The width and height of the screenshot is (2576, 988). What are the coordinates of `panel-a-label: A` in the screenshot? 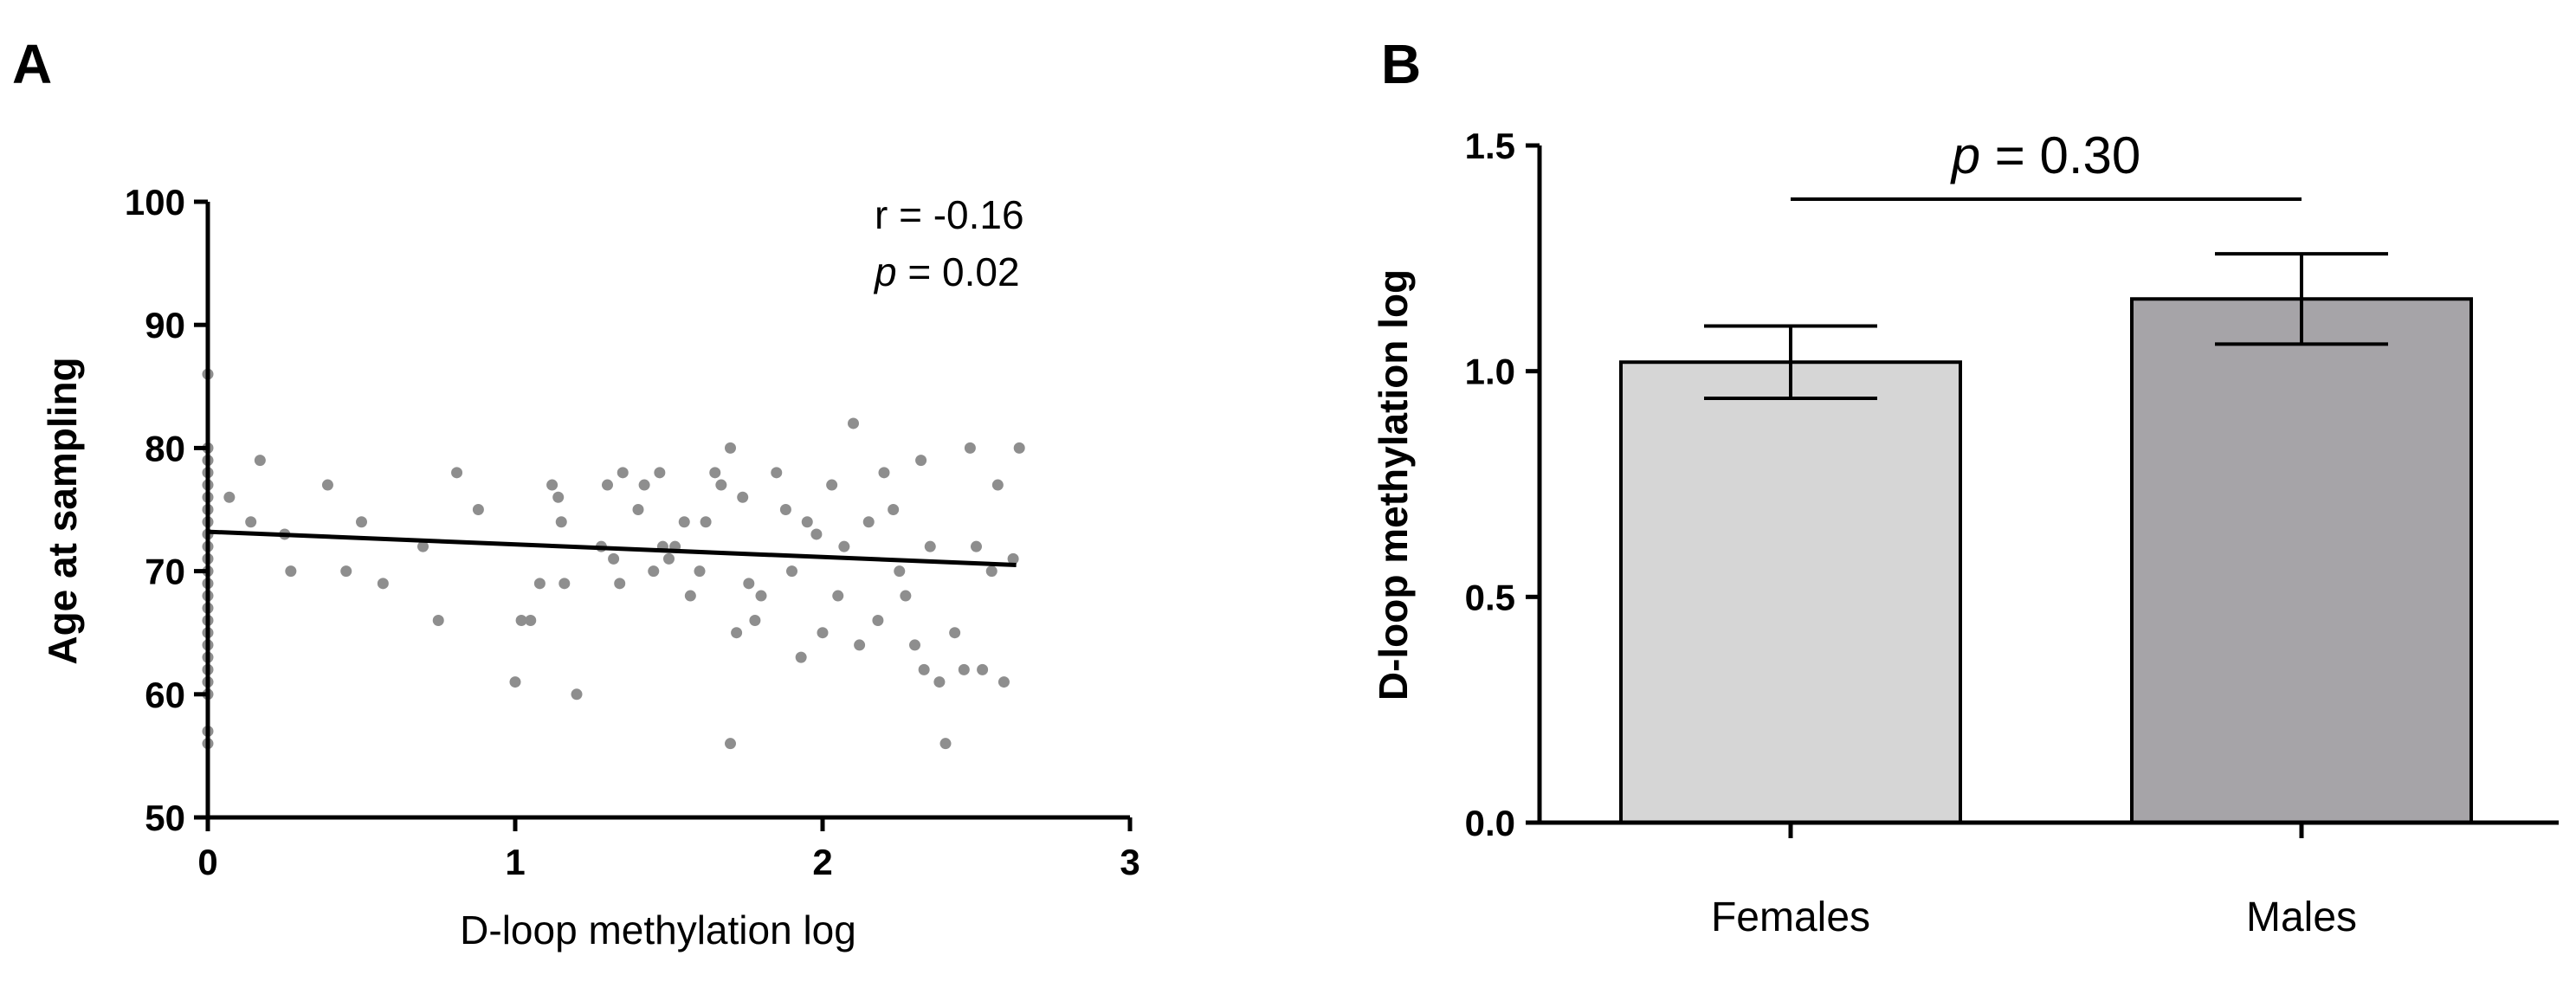 It's located at (32, 64).